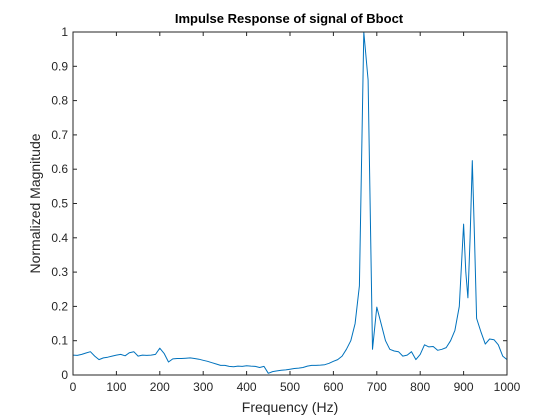 This screenshot has width=560, height=420. What do you see at coordinates (420, 387) in the screenshot?
I see `x-tick-label: 800` at bounding box center [420, 387].